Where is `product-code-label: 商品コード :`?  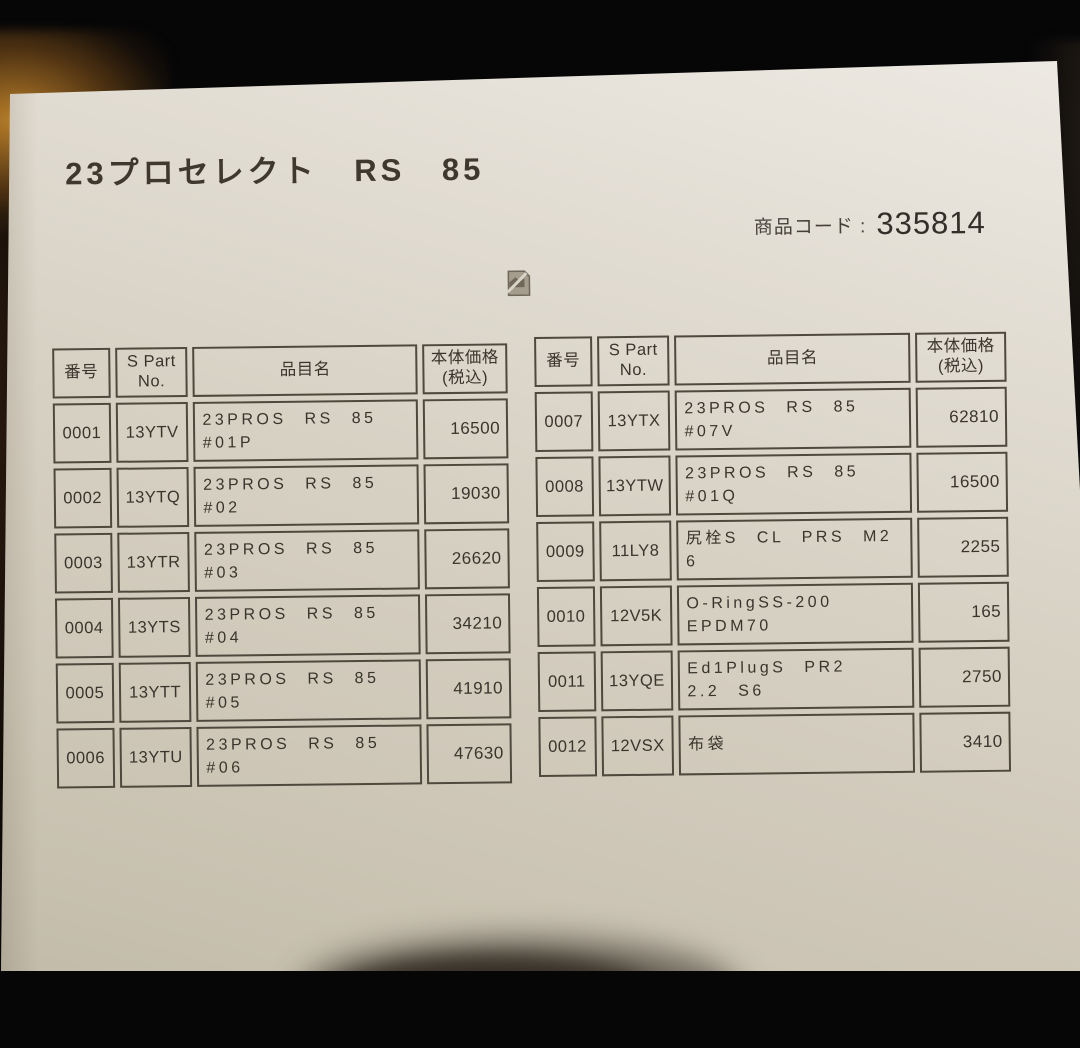
product-code-label: 商品コード : is located at coordinates (810, 227).